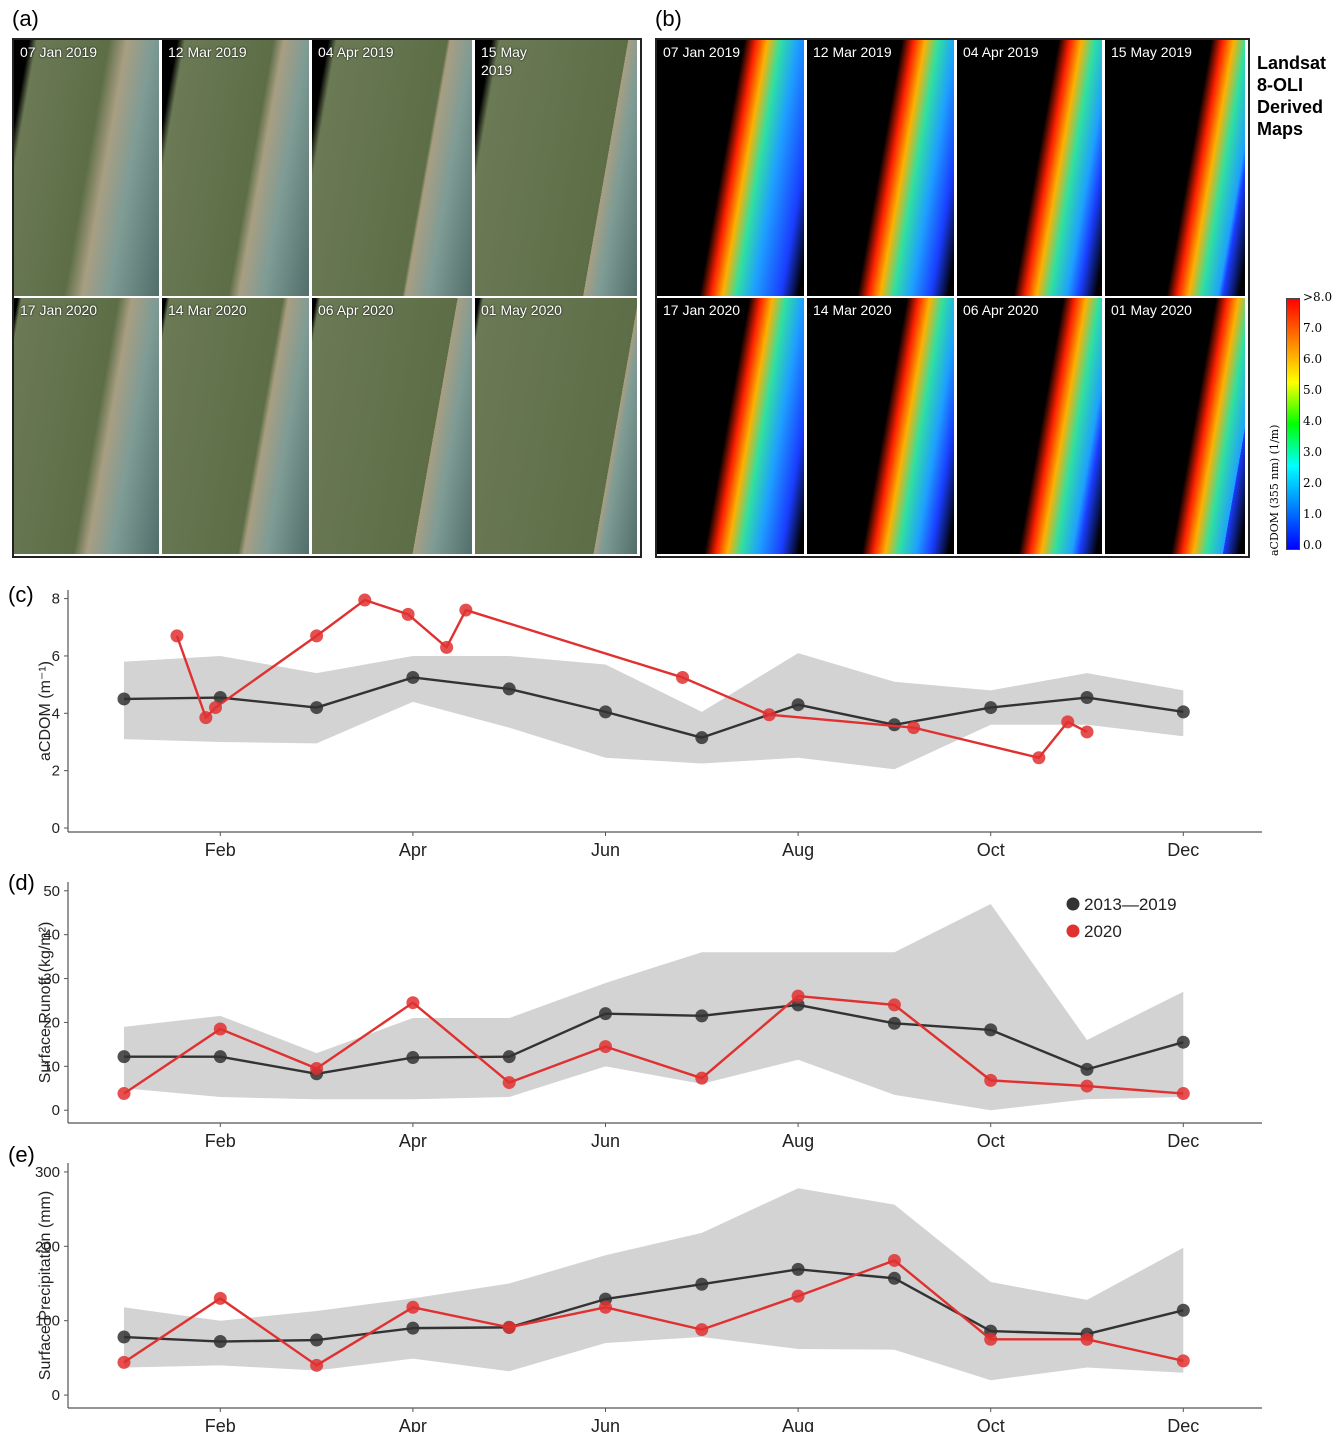 The width and height of the screenshot is (1333, 1432). I want to click on colorbar-tick-label: 2.0, so click(1313, 483).